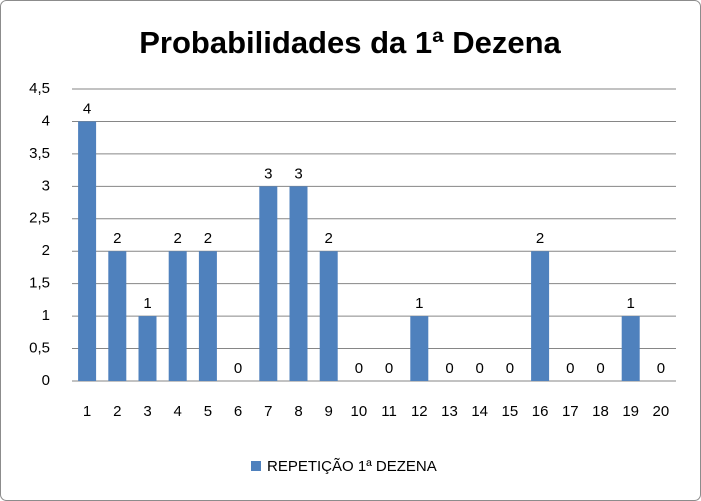 This screenshot has width=701, height=501. Describe the element at coordinates (389, 411) in the screenshot. I see `x-tick-label: 11` at that location.